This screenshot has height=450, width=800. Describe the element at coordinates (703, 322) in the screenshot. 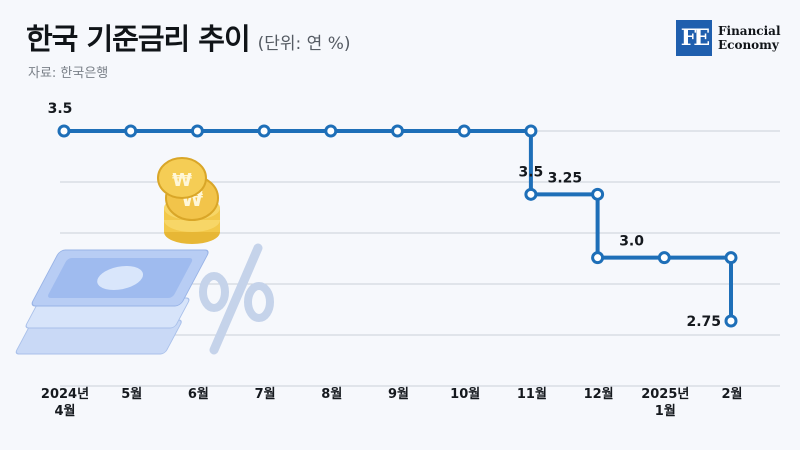

I see `data-label: 2.75` at that location.